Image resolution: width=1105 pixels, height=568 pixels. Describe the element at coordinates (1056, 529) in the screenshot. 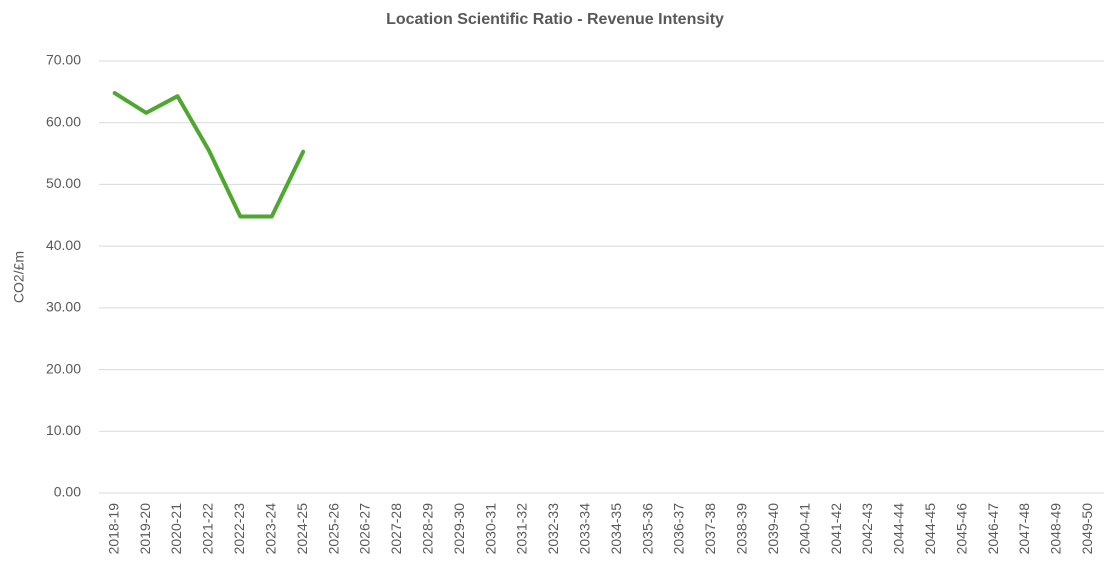

I see `x-tick-label: 2048-49` at that location.